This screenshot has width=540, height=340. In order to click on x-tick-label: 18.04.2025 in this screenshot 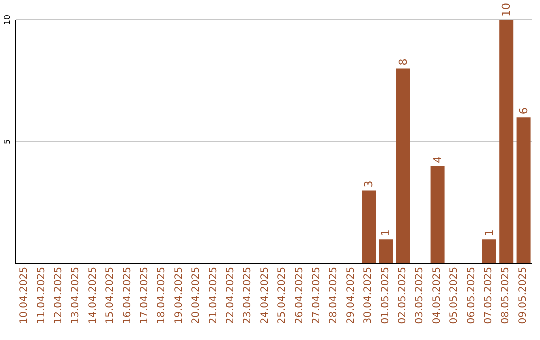, I will do `click(162, 295)`.